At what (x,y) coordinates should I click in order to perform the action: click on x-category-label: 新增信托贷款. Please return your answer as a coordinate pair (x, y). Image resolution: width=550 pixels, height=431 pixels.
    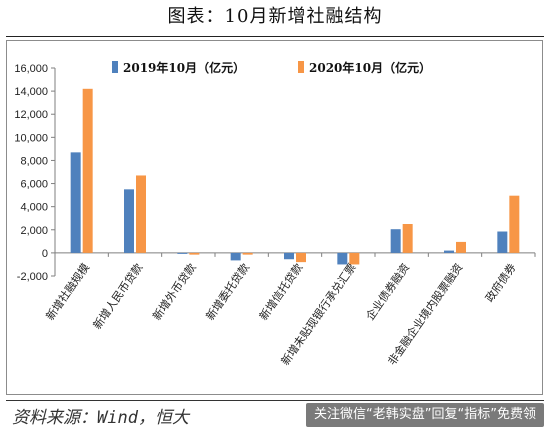
    Looking at the image, I should click on (280, 292).